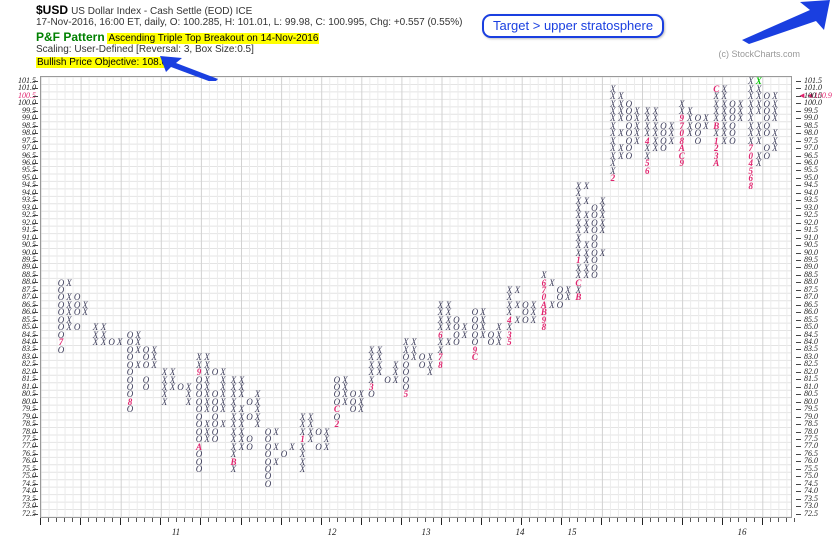  I want to click on pnf-month-marker: 5, so click(647, 163).